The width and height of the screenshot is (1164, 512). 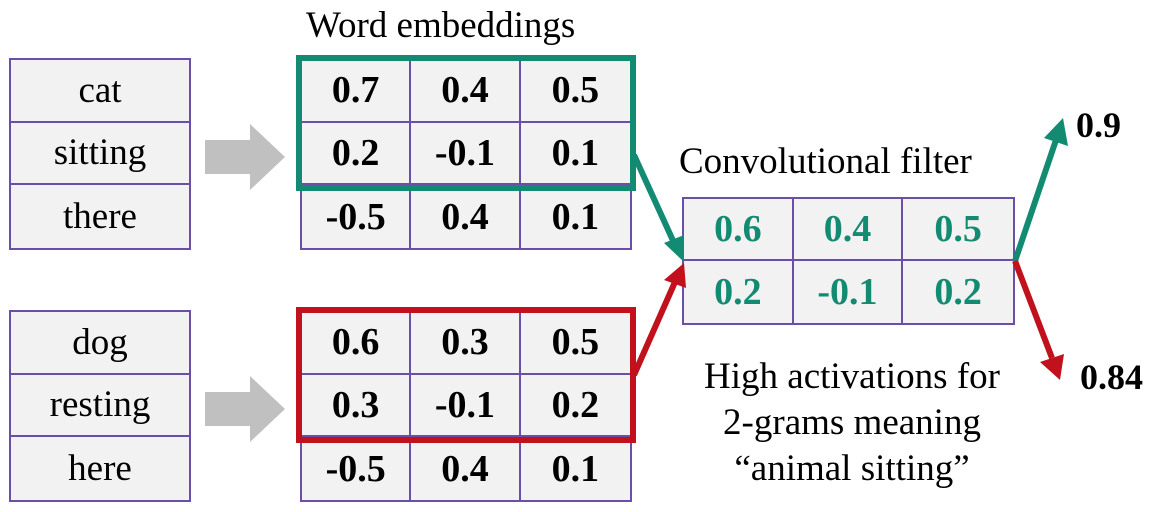 I want to click on embedding-cell: 0.6, so click(x=357, y=343).